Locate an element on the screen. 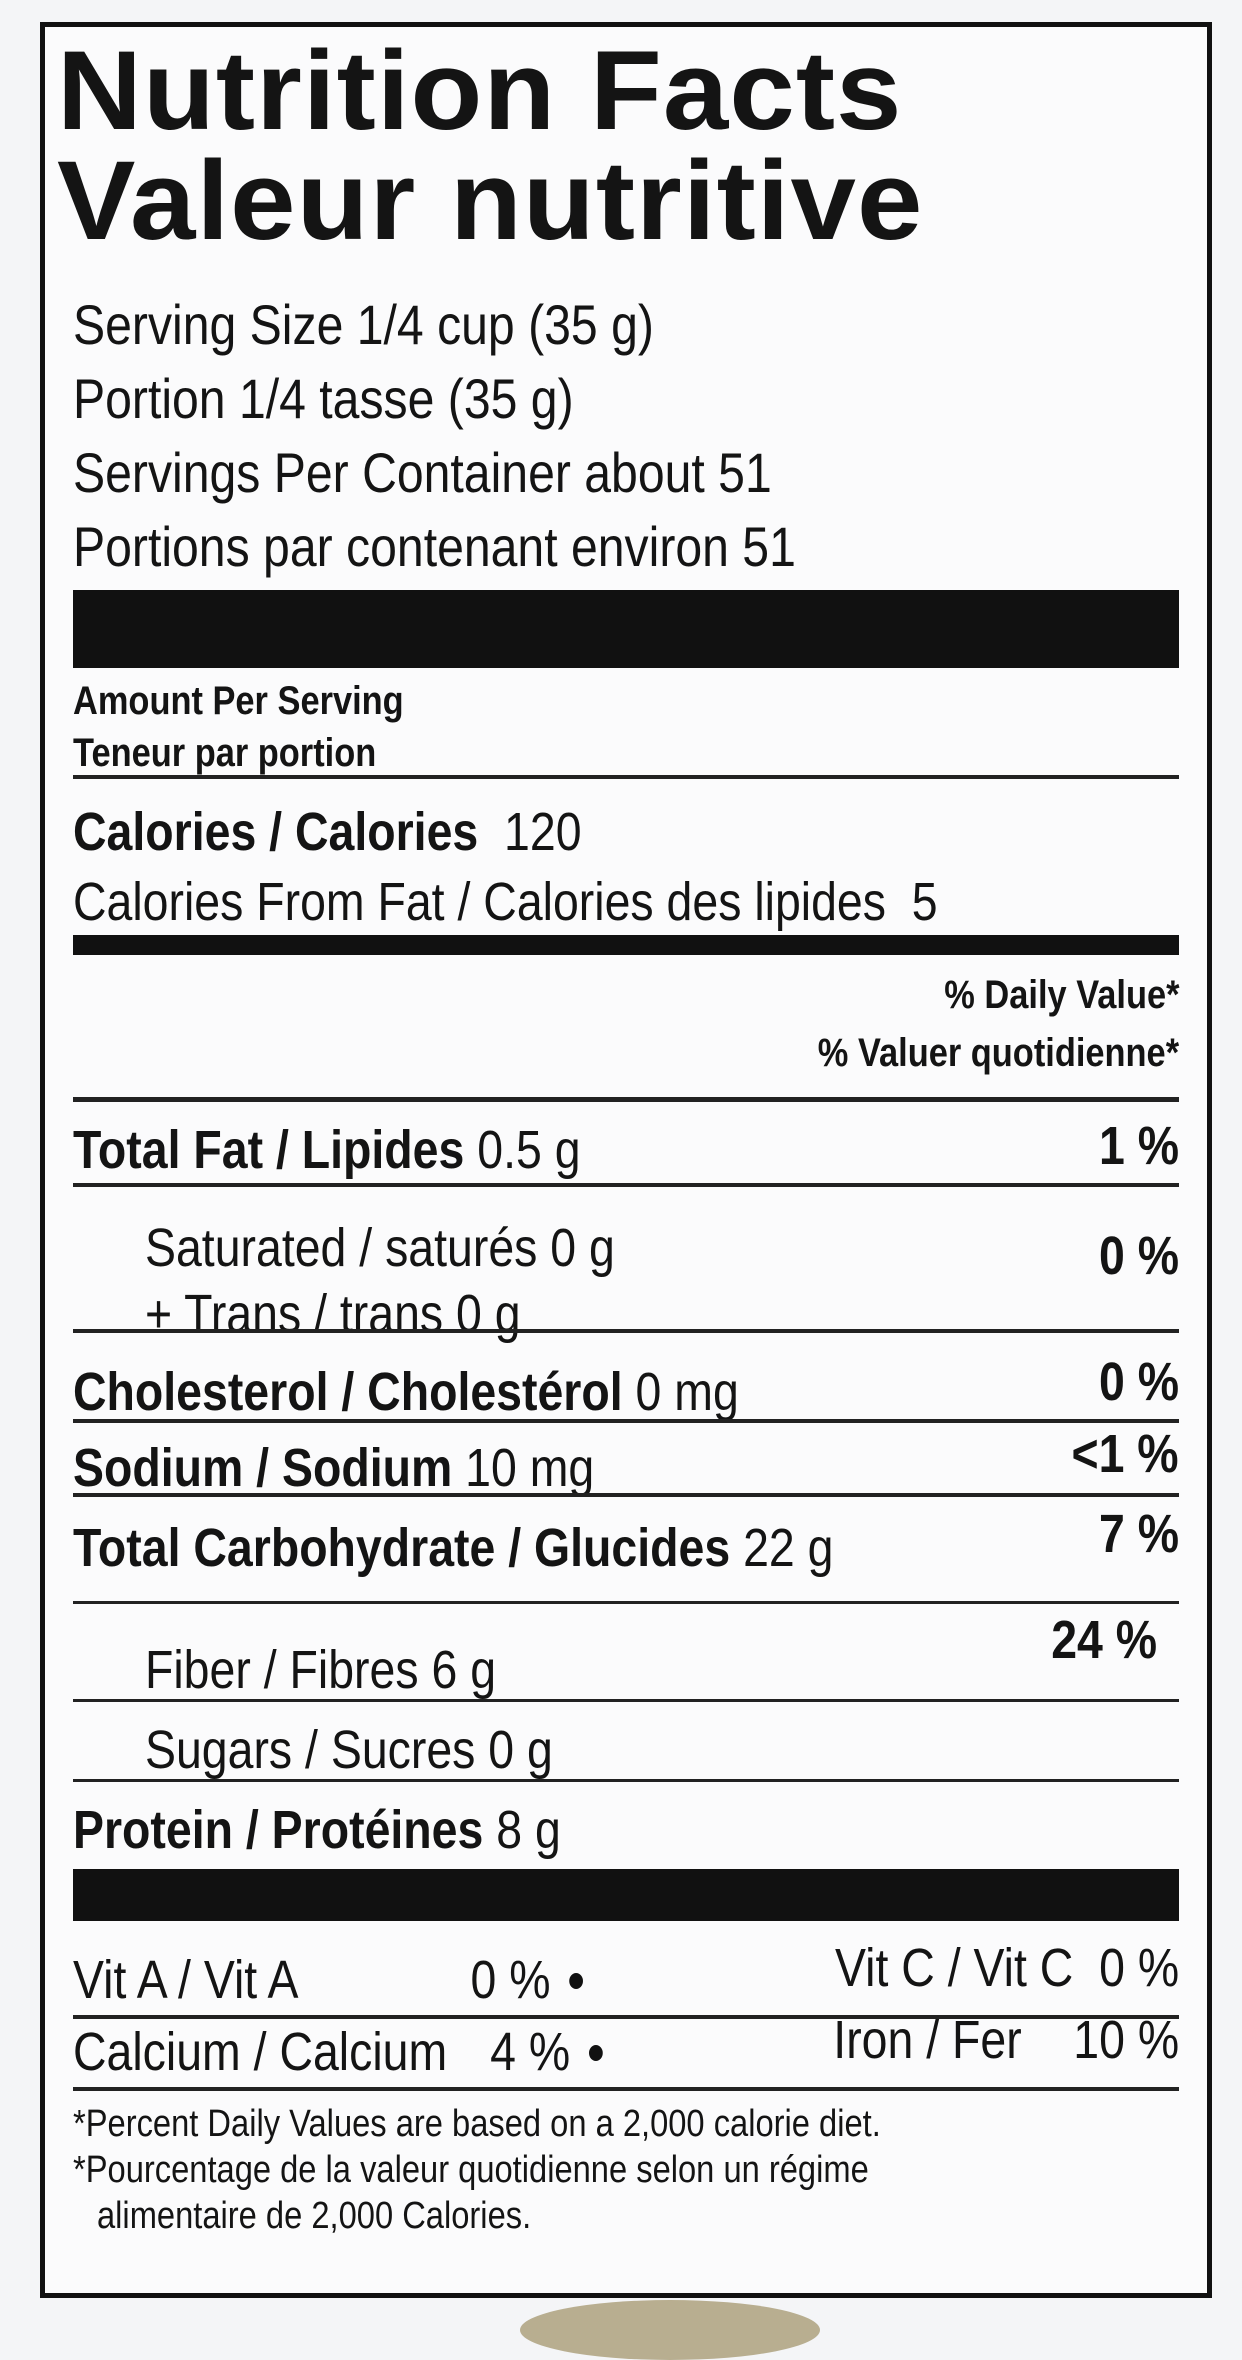 The width and height of the screenshot is (1242, 2360). nutrient-label: Fiber / Fibres is located at coordinates (282, 1670).